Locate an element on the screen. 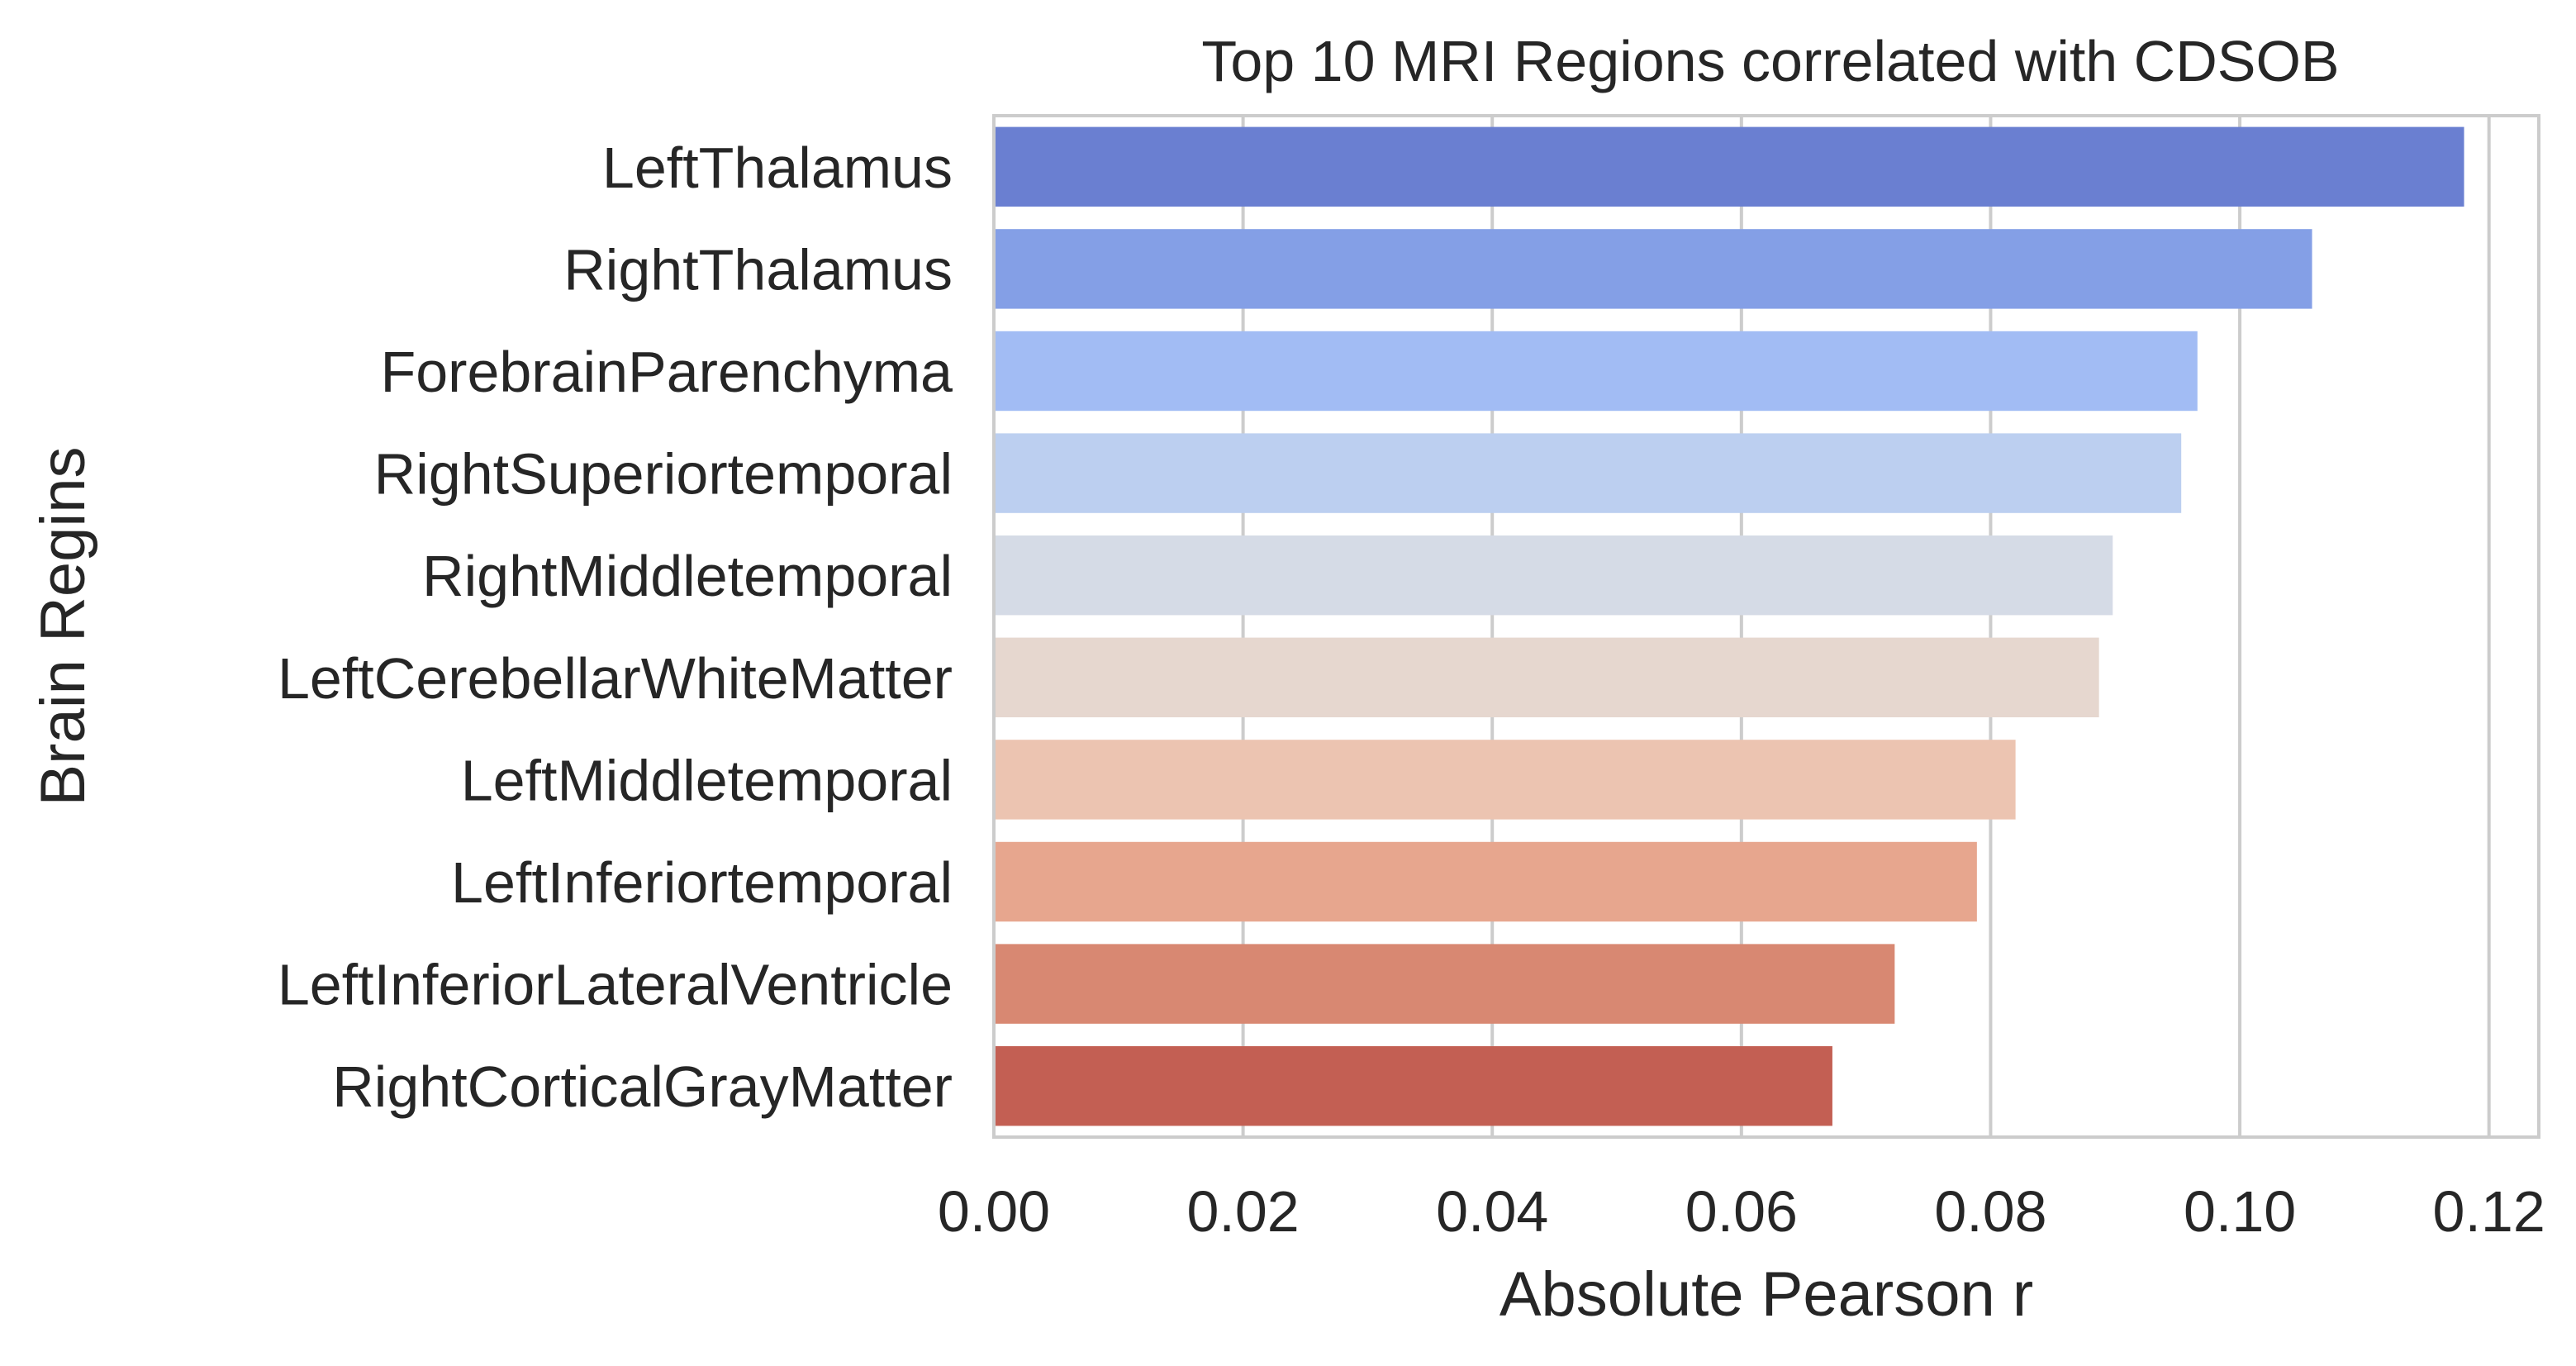  x-tick-label: 0.10 is located at coordinates (2240, 1211).